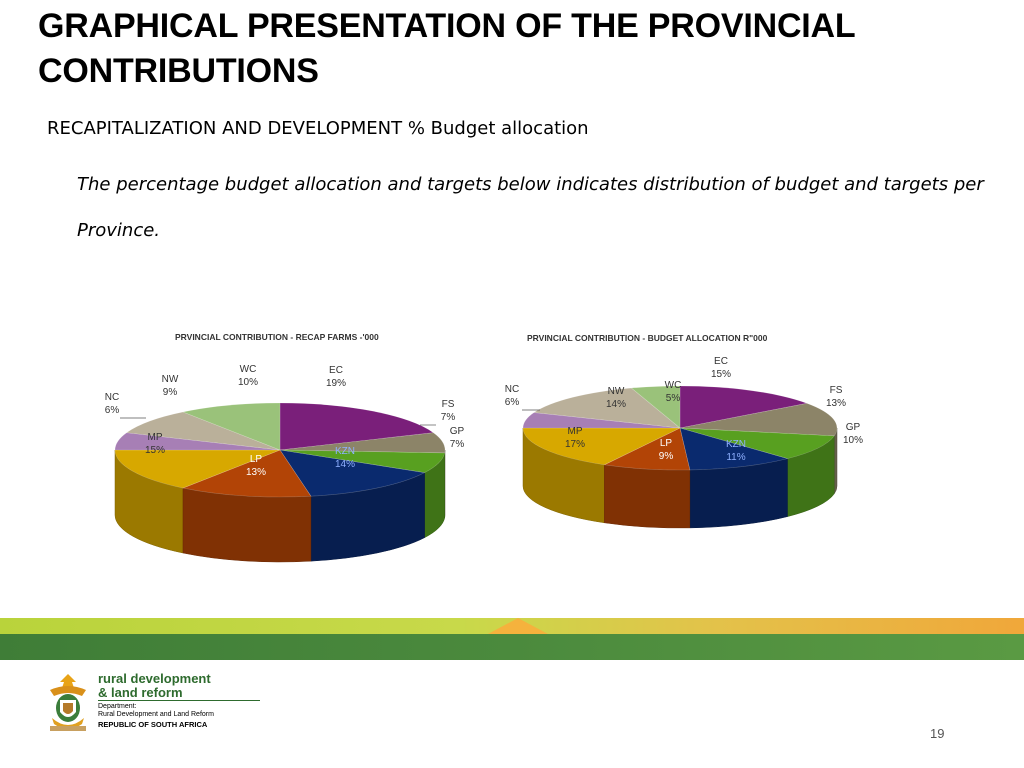 This screenshot has width=1024, height=768. I want to click on slice-value-kzn: 11%, so click(735, 457).